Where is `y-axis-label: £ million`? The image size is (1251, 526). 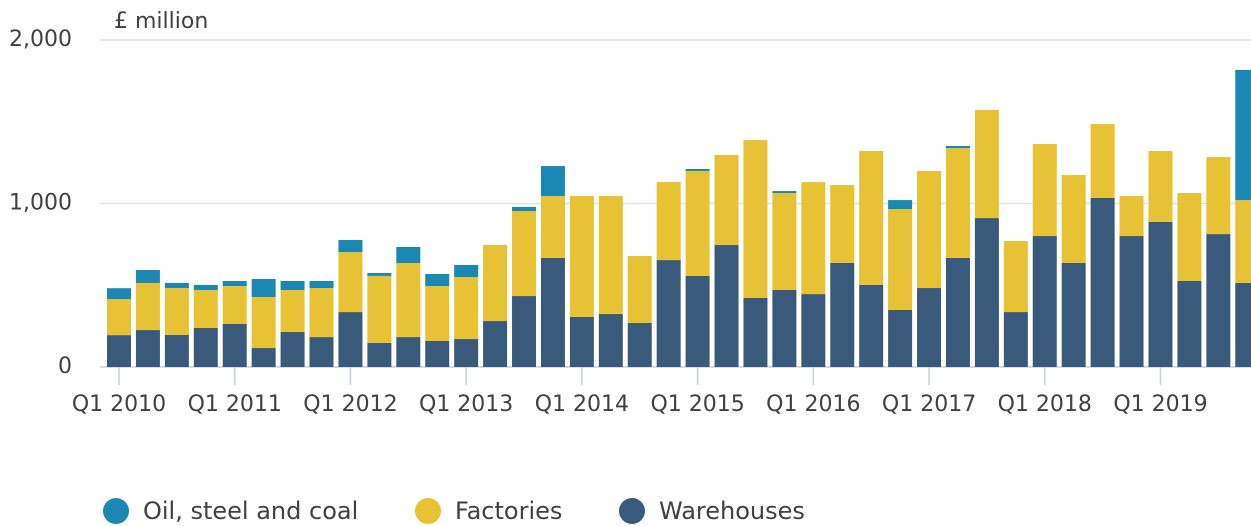 y-axis-label: £ million is located at coordinates (161, 21).